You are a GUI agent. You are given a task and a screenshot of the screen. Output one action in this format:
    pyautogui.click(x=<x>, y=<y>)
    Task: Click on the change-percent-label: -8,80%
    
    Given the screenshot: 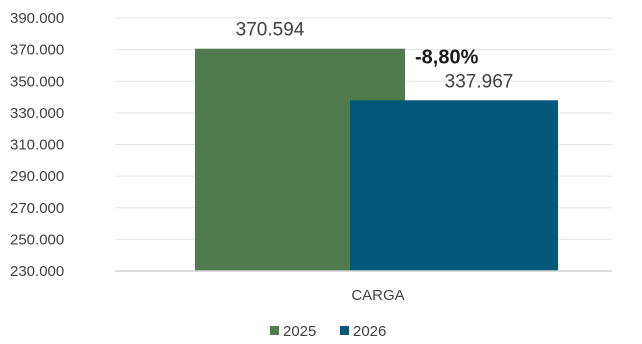 What is the action you would take?
    pyautogui.click(x=447, y=58)
    